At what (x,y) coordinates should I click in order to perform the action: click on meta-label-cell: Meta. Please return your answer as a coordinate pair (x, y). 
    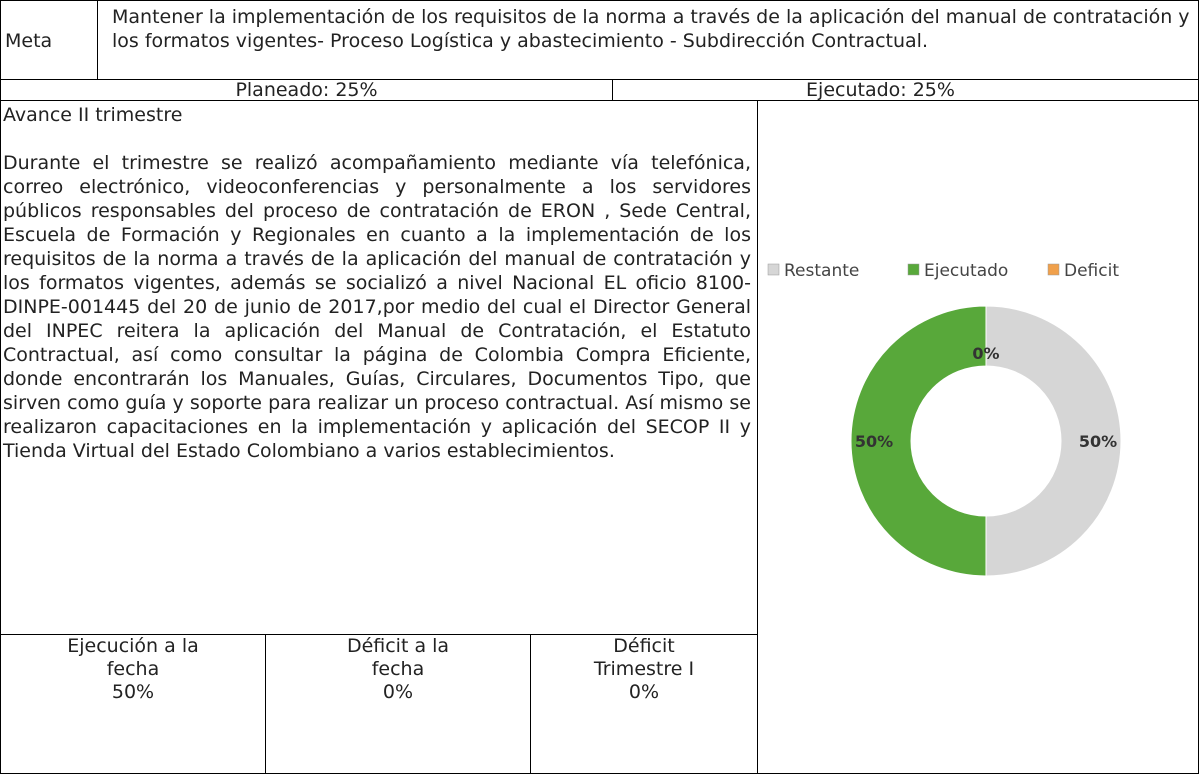
    Looking at the image, I should click on (49, 40).